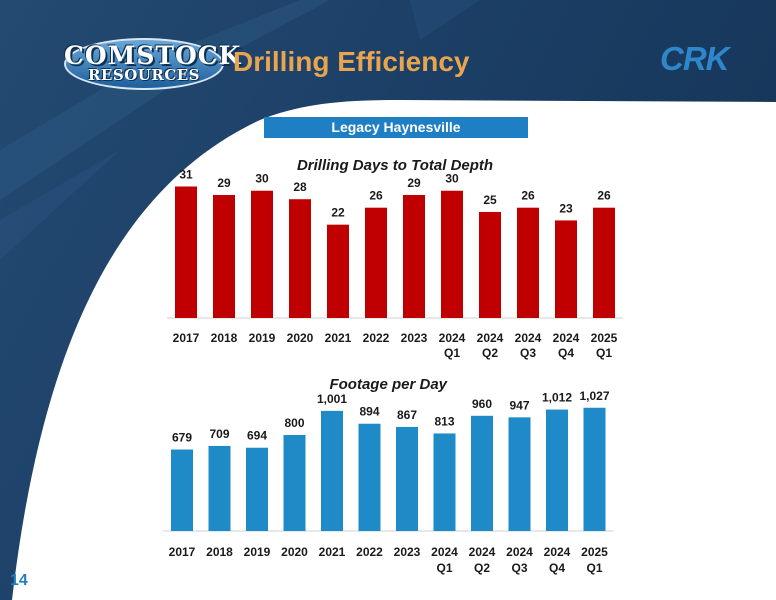 Image resolution: width=776 pixels, height=600 pixels. What do you see at coordinates (490, 353) in the screenshot?
I see `days-tick-label: Q2` at bounding box center [490, 353].